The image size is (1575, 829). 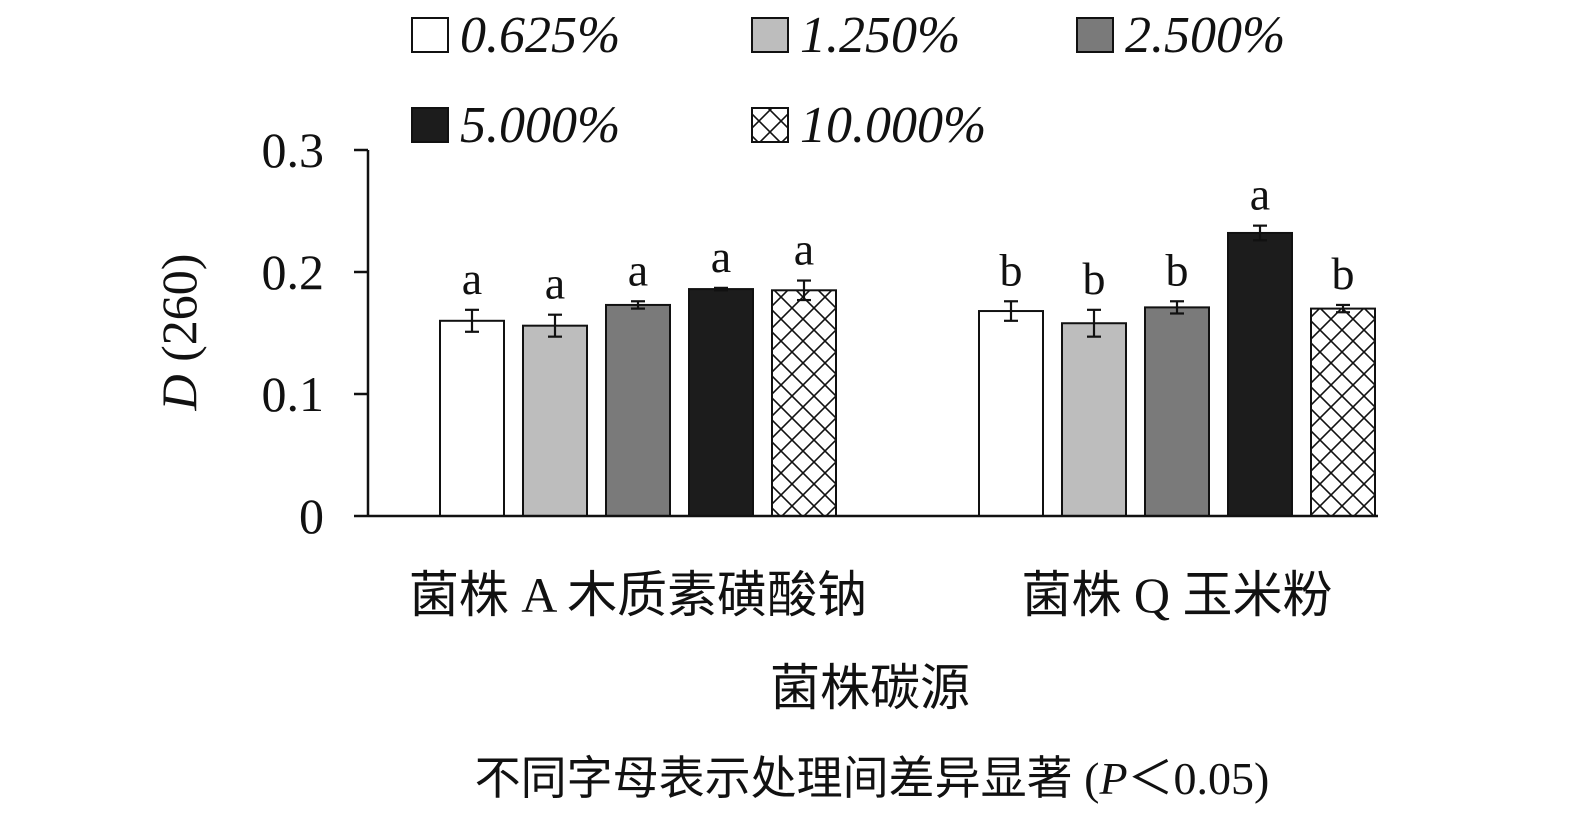 What do you see at coordinates (1177, 269) in the screenshot?
I see `significance-label-2-series-3: b` at bounding box center [1177, 269].